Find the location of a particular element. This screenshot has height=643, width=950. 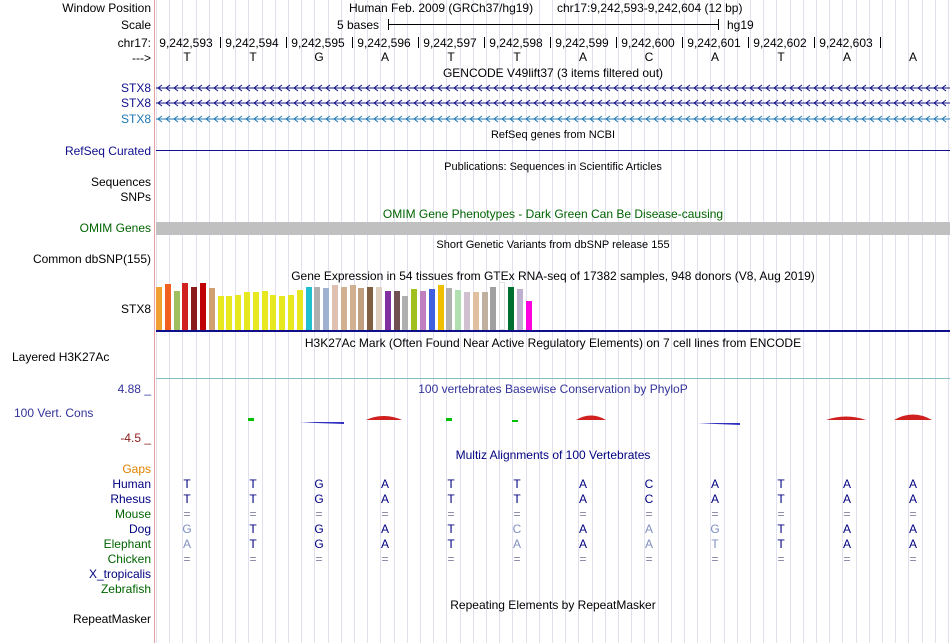

gene-label-stx8-3: STX8 is located at coordinates (135, 119).